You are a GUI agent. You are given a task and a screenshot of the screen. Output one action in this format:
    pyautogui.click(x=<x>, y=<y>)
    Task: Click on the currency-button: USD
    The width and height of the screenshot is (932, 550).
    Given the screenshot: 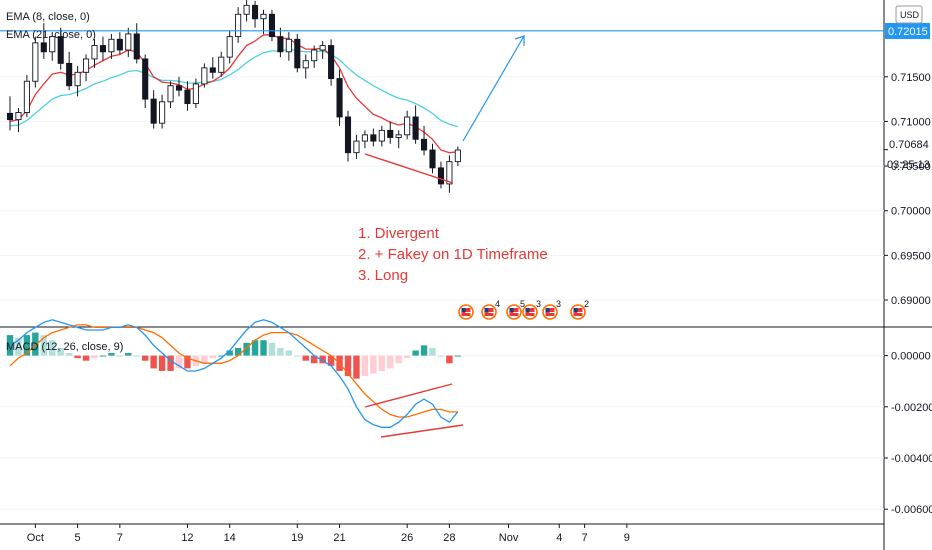 What is the action you would take?
    pyautogui.click(x=909, y=14)
    